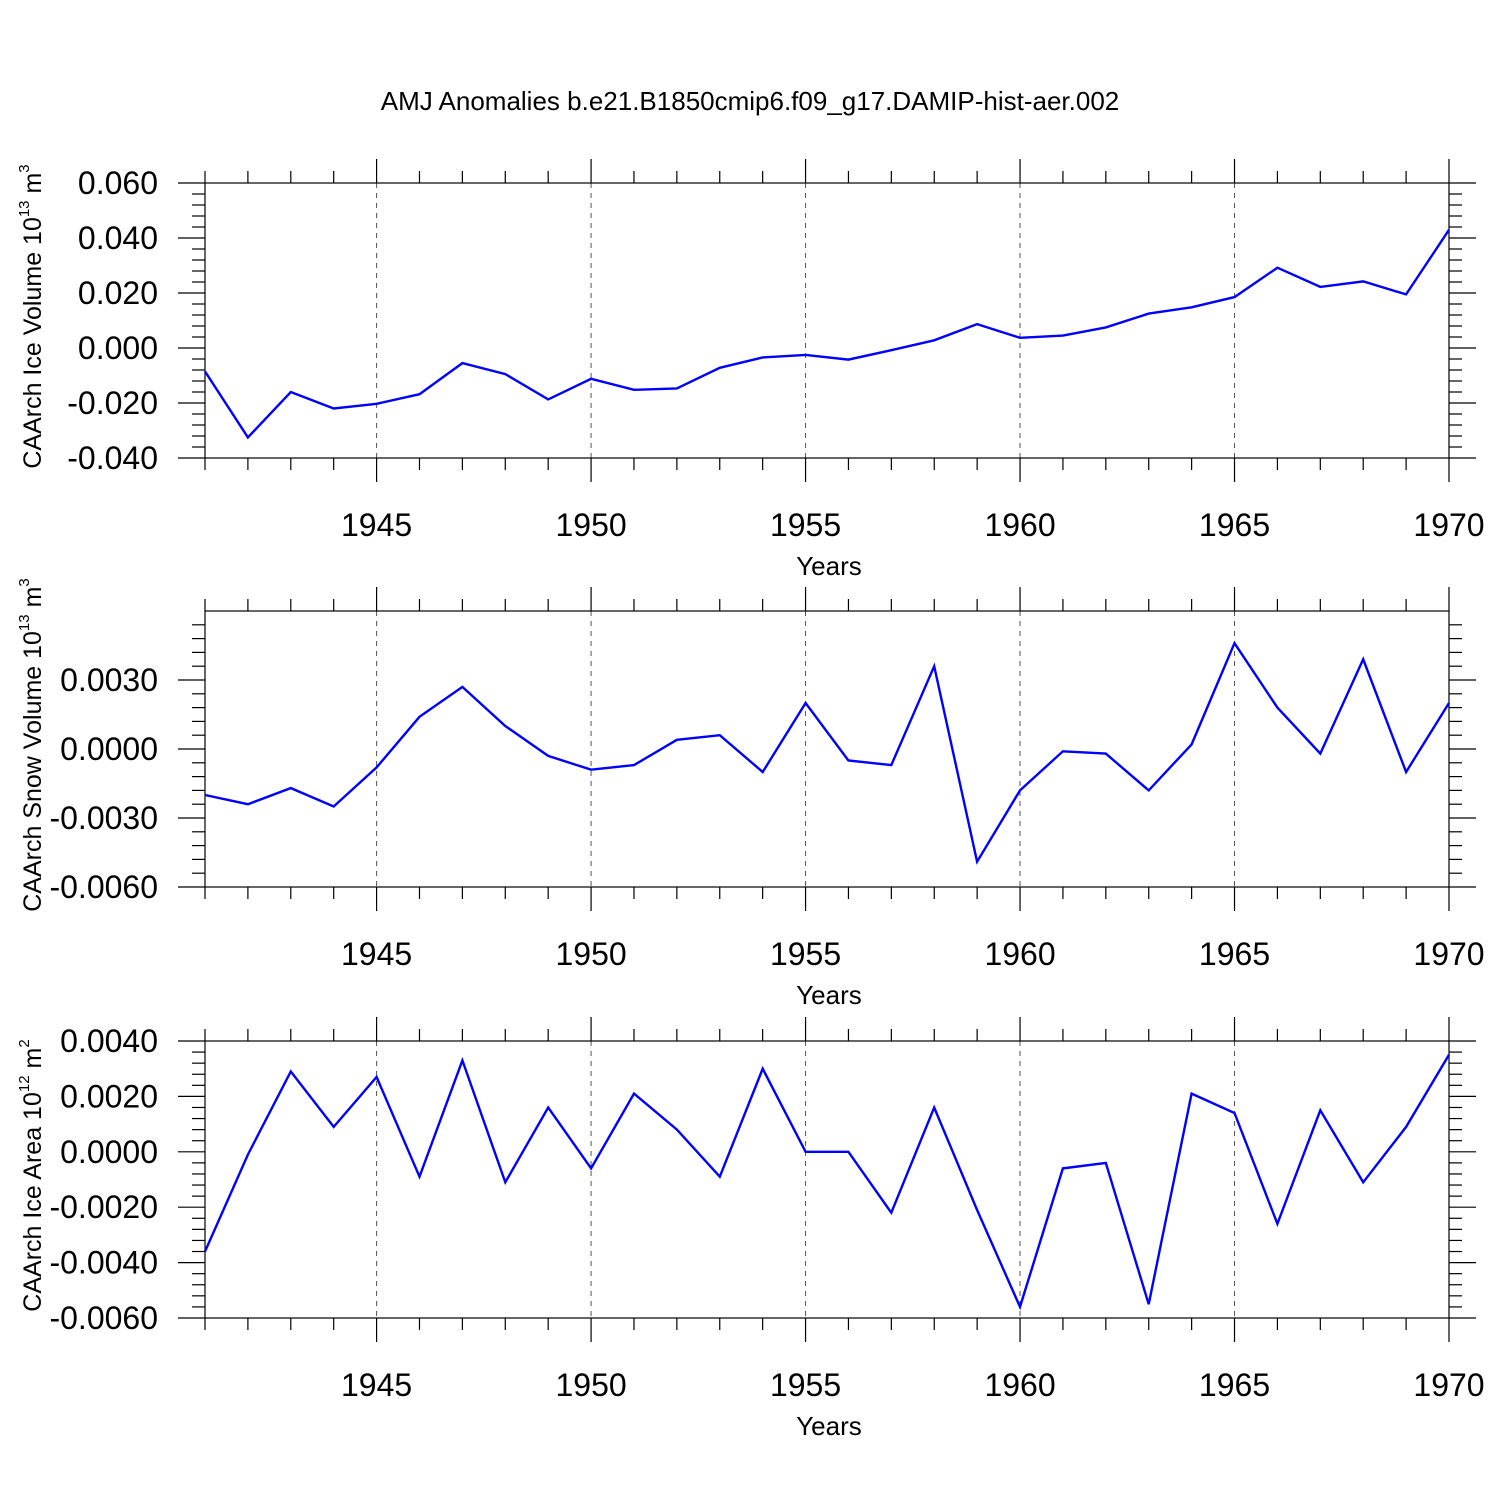  I want to click on y-tick-label: -0.0040, so click(103, 1263).